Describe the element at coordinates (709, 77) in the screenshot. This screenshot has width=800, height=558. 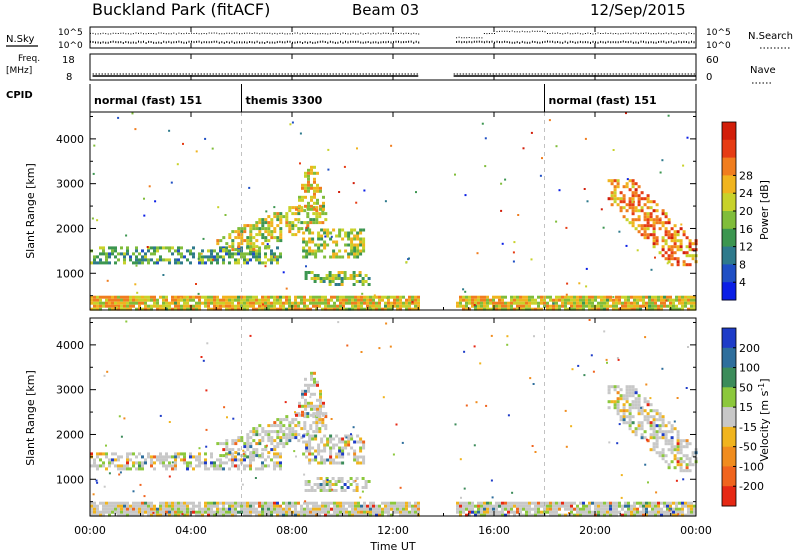
I see `nave-tick-bottom: 0` at that location.